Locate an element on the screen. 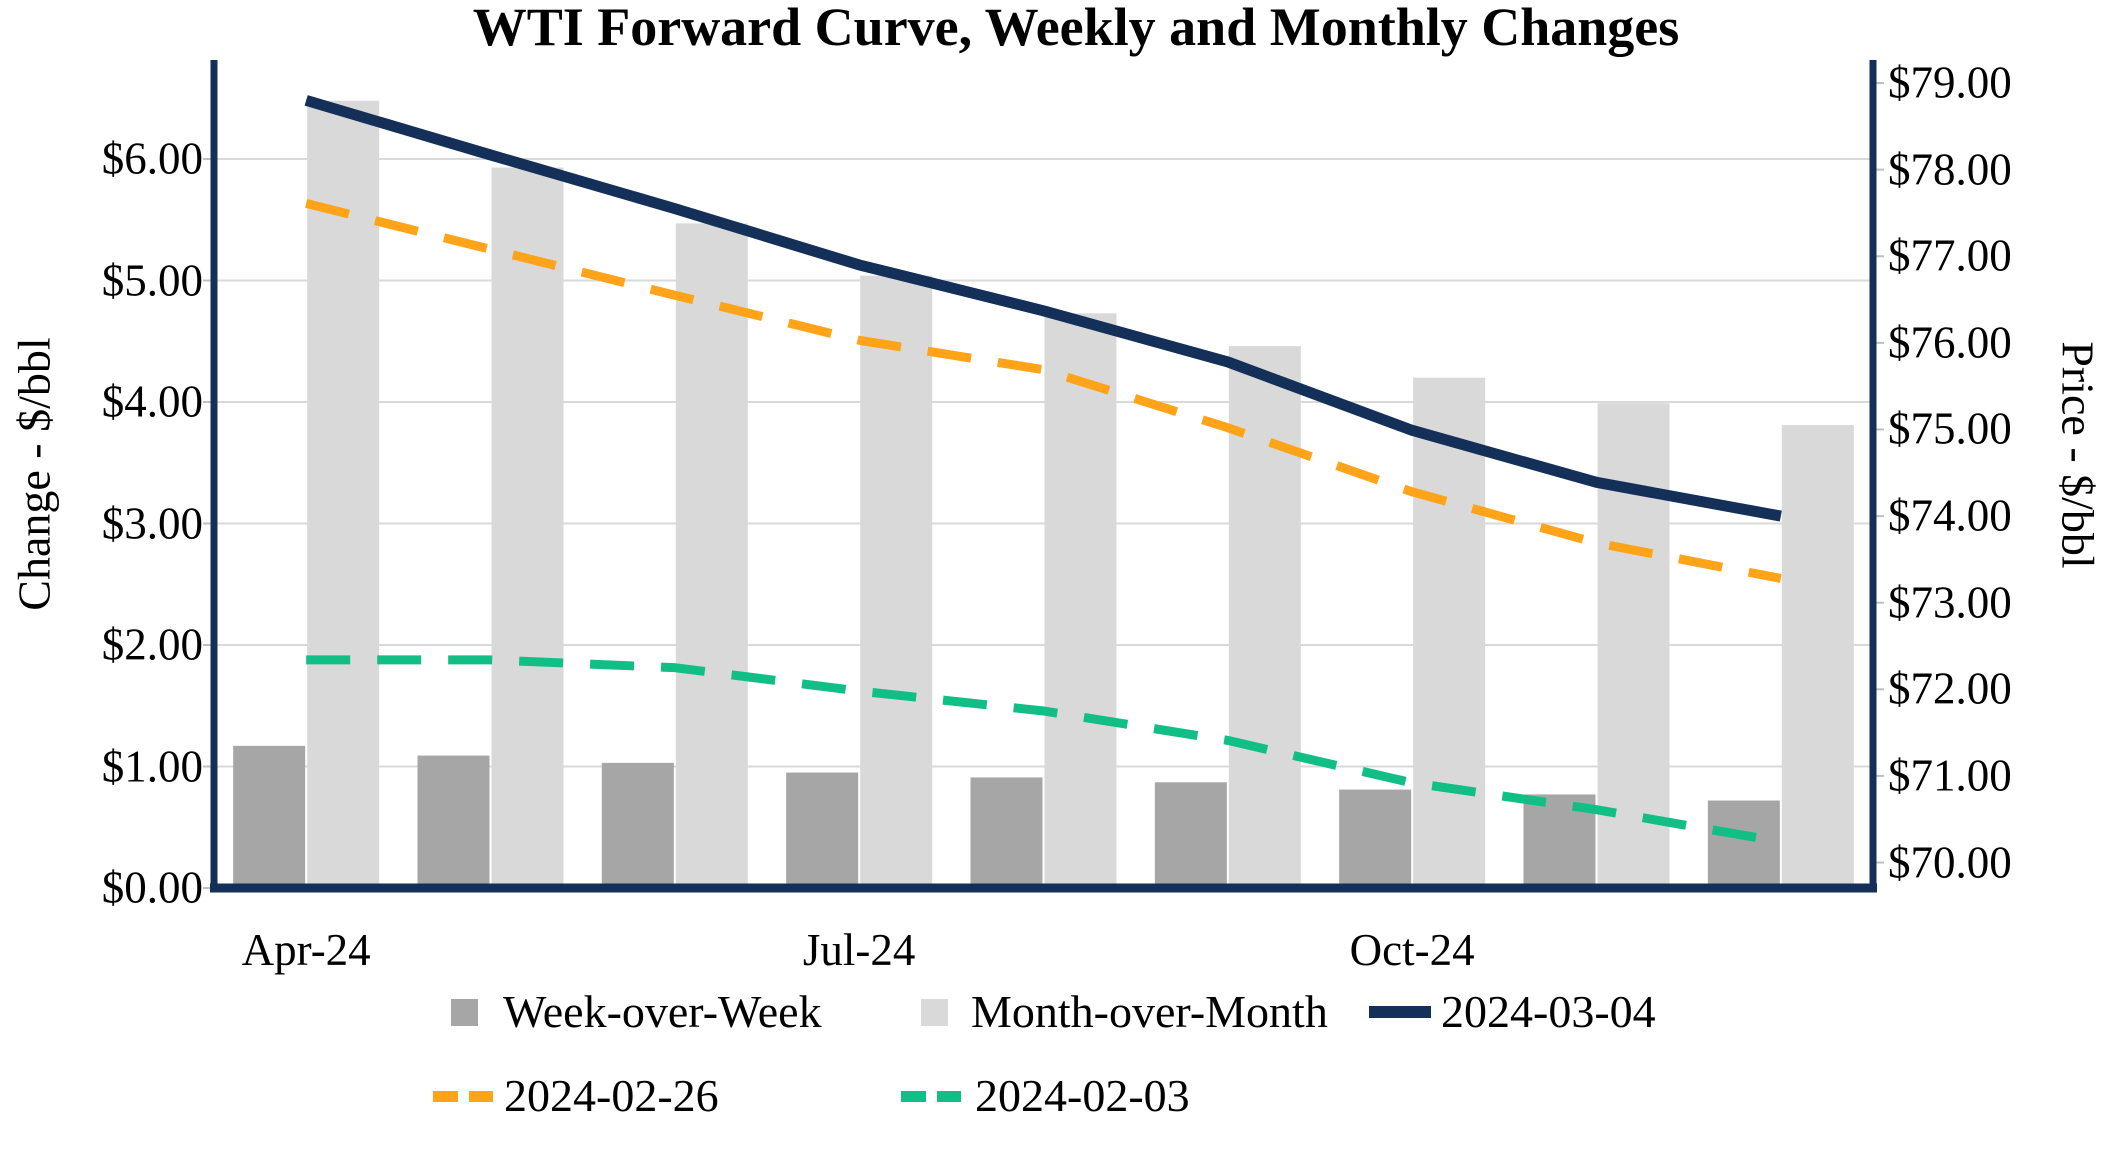 The height and width of the screenshot is (1152, 2112). left-axis-tick-label: $3.00 is located at coordinates (152, 523).